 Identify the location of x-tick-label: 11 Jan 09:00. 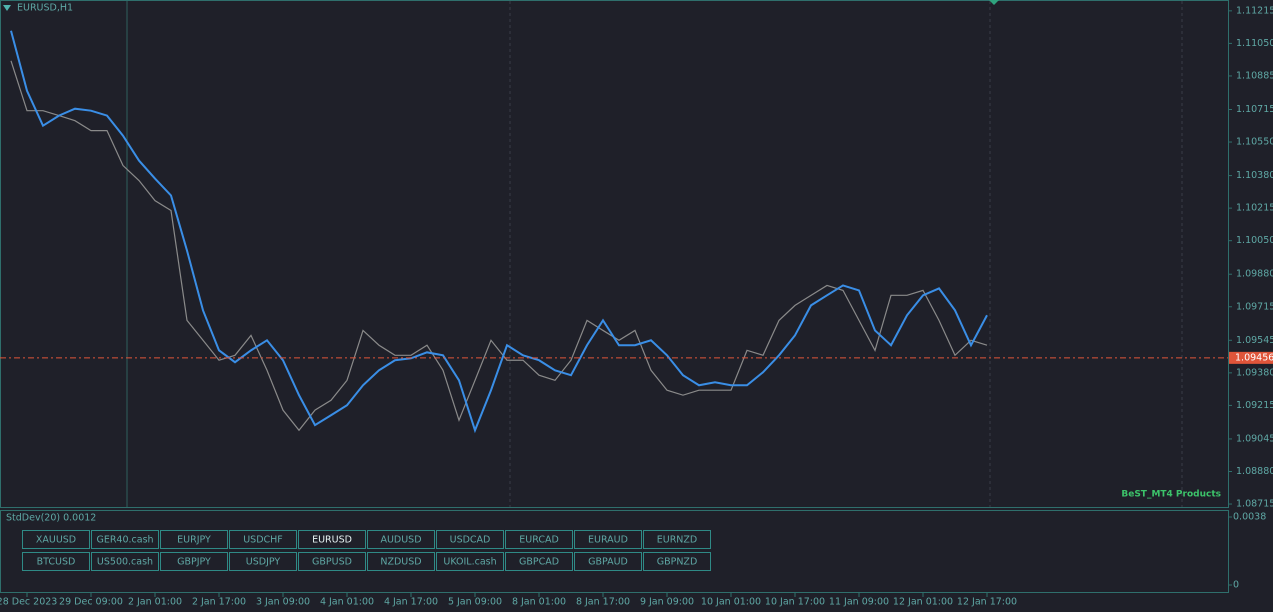
(859, 602).